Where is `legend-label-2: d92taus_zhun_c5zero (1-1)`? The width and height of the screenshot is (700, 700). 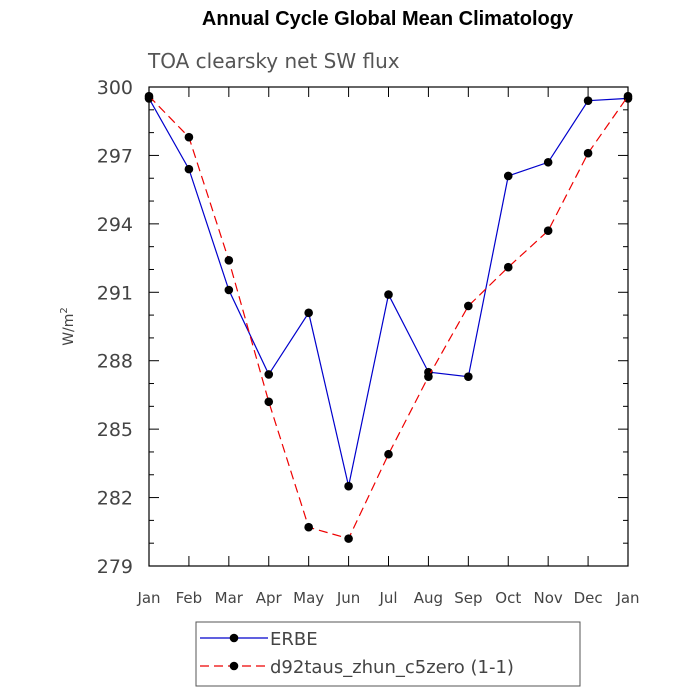
legend-label-2: d92taus_zhun_c5zero (1-1) is located at coordinates (392, 667).